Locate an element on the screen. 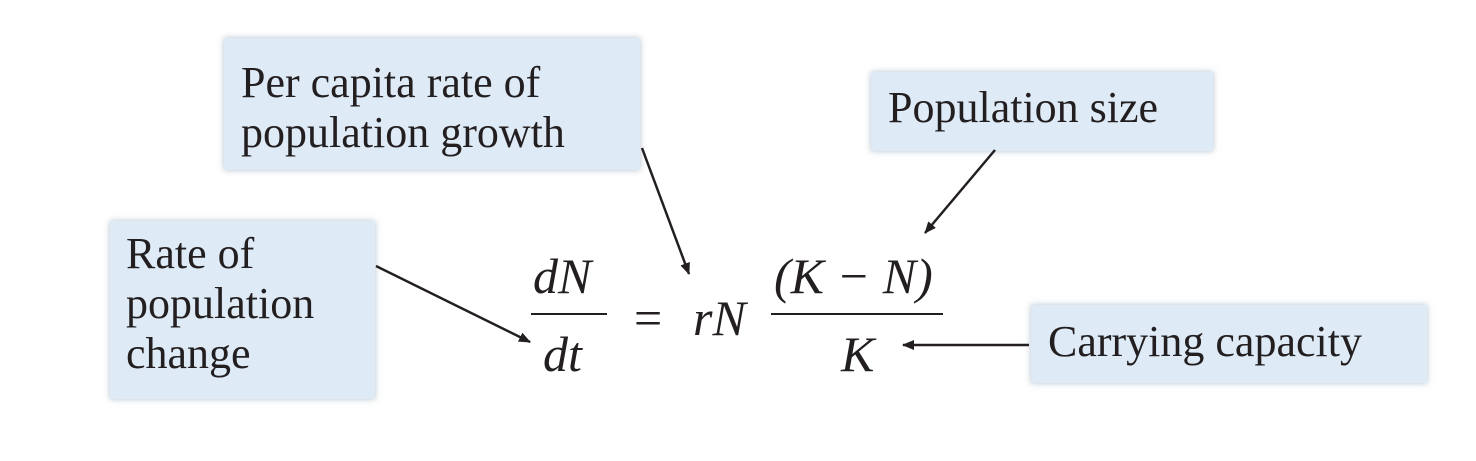  population-size-label-box: Population size is located at coordinates (1042, 111).